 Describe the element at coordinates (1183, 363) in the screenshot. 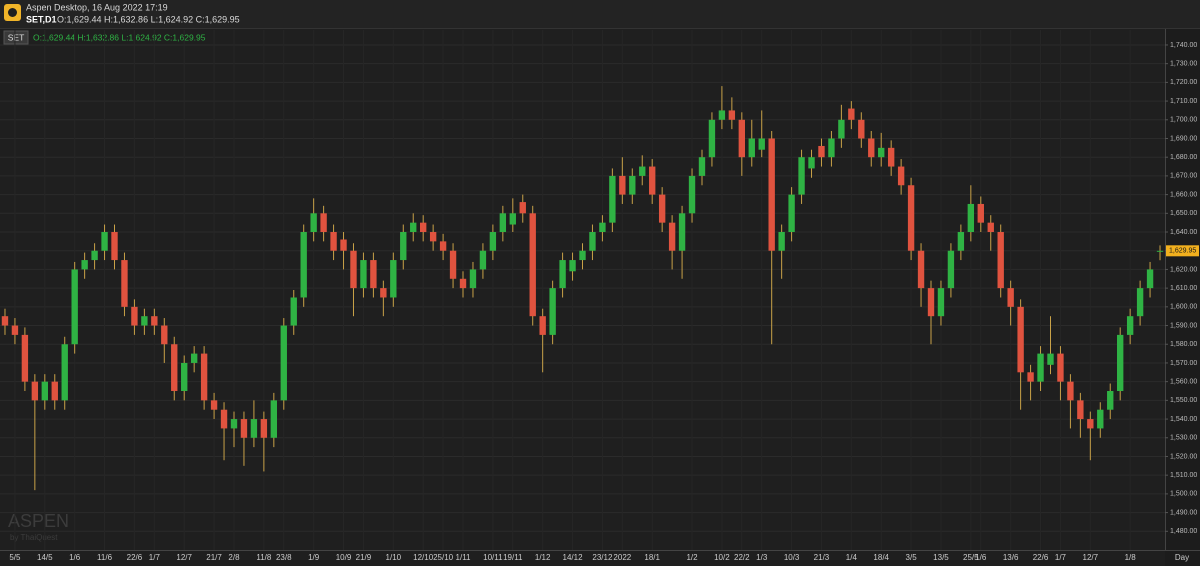

I see `y-tick-label: 1,570.00` at that location.